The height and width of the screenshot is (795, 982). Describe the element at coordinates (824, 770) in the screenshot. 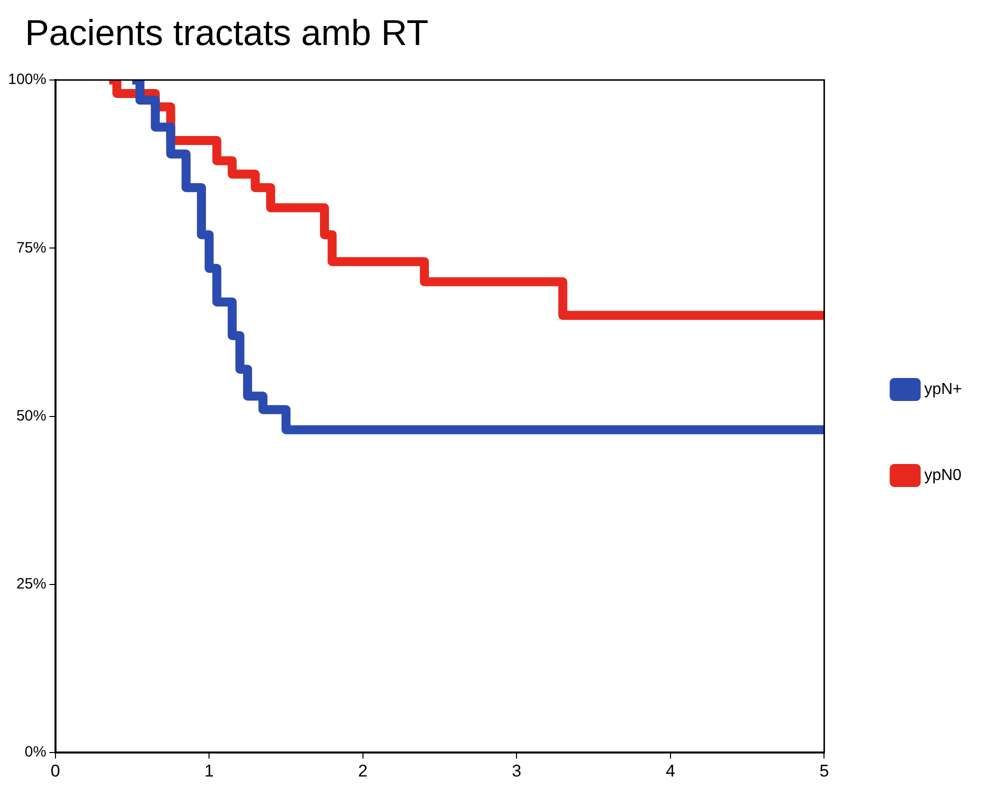

I see `x-tick-label: 5` at that location.